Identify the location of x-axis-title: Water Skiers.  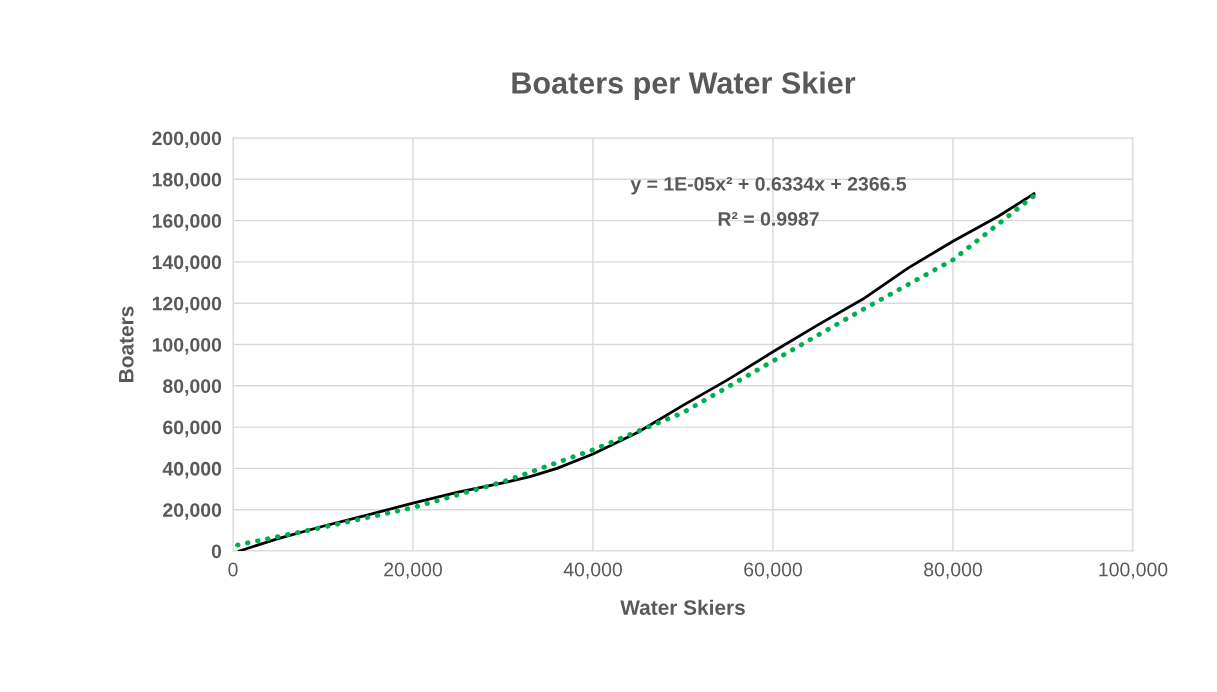
(682, 607).